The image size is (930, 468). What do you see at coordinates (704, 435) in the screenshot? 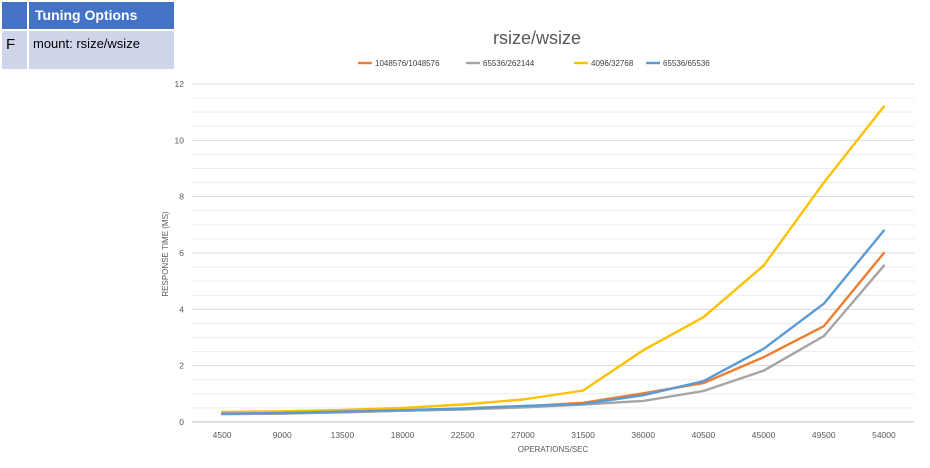
I see `x-tick-label: 40500` at bounding box center [704, 435].